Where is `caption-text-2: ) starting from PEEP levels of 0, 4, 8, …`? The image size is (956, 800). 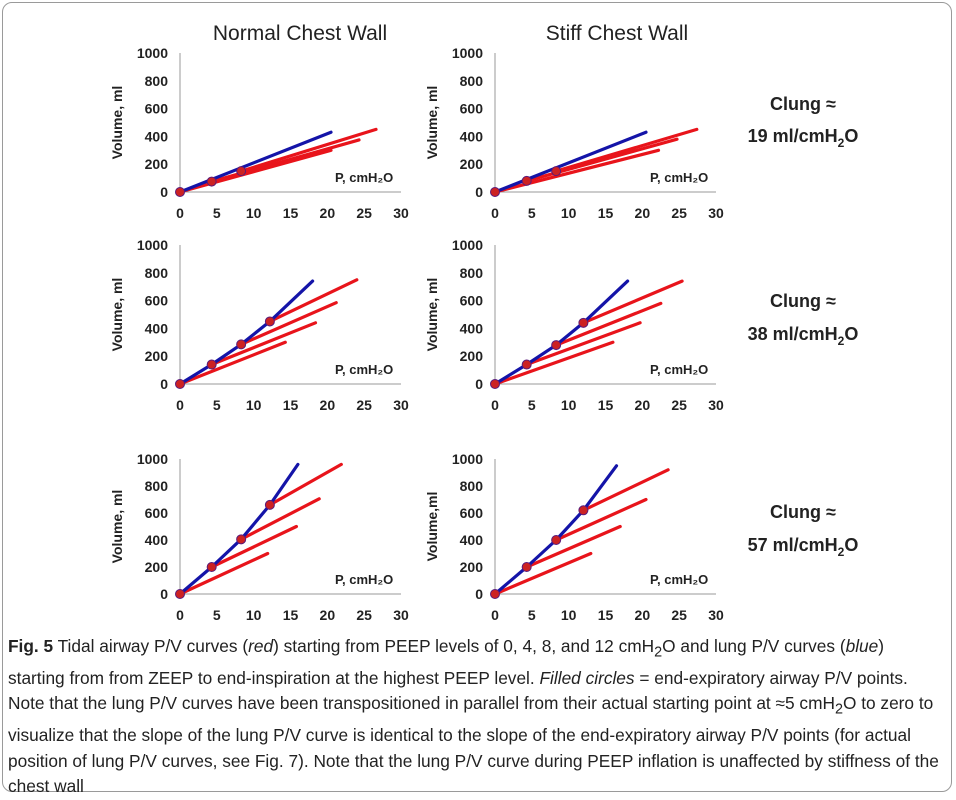 caption-text-2: ) starting from PEEP levels of 0, 4, 8, … is located at coordinates (464, 646).